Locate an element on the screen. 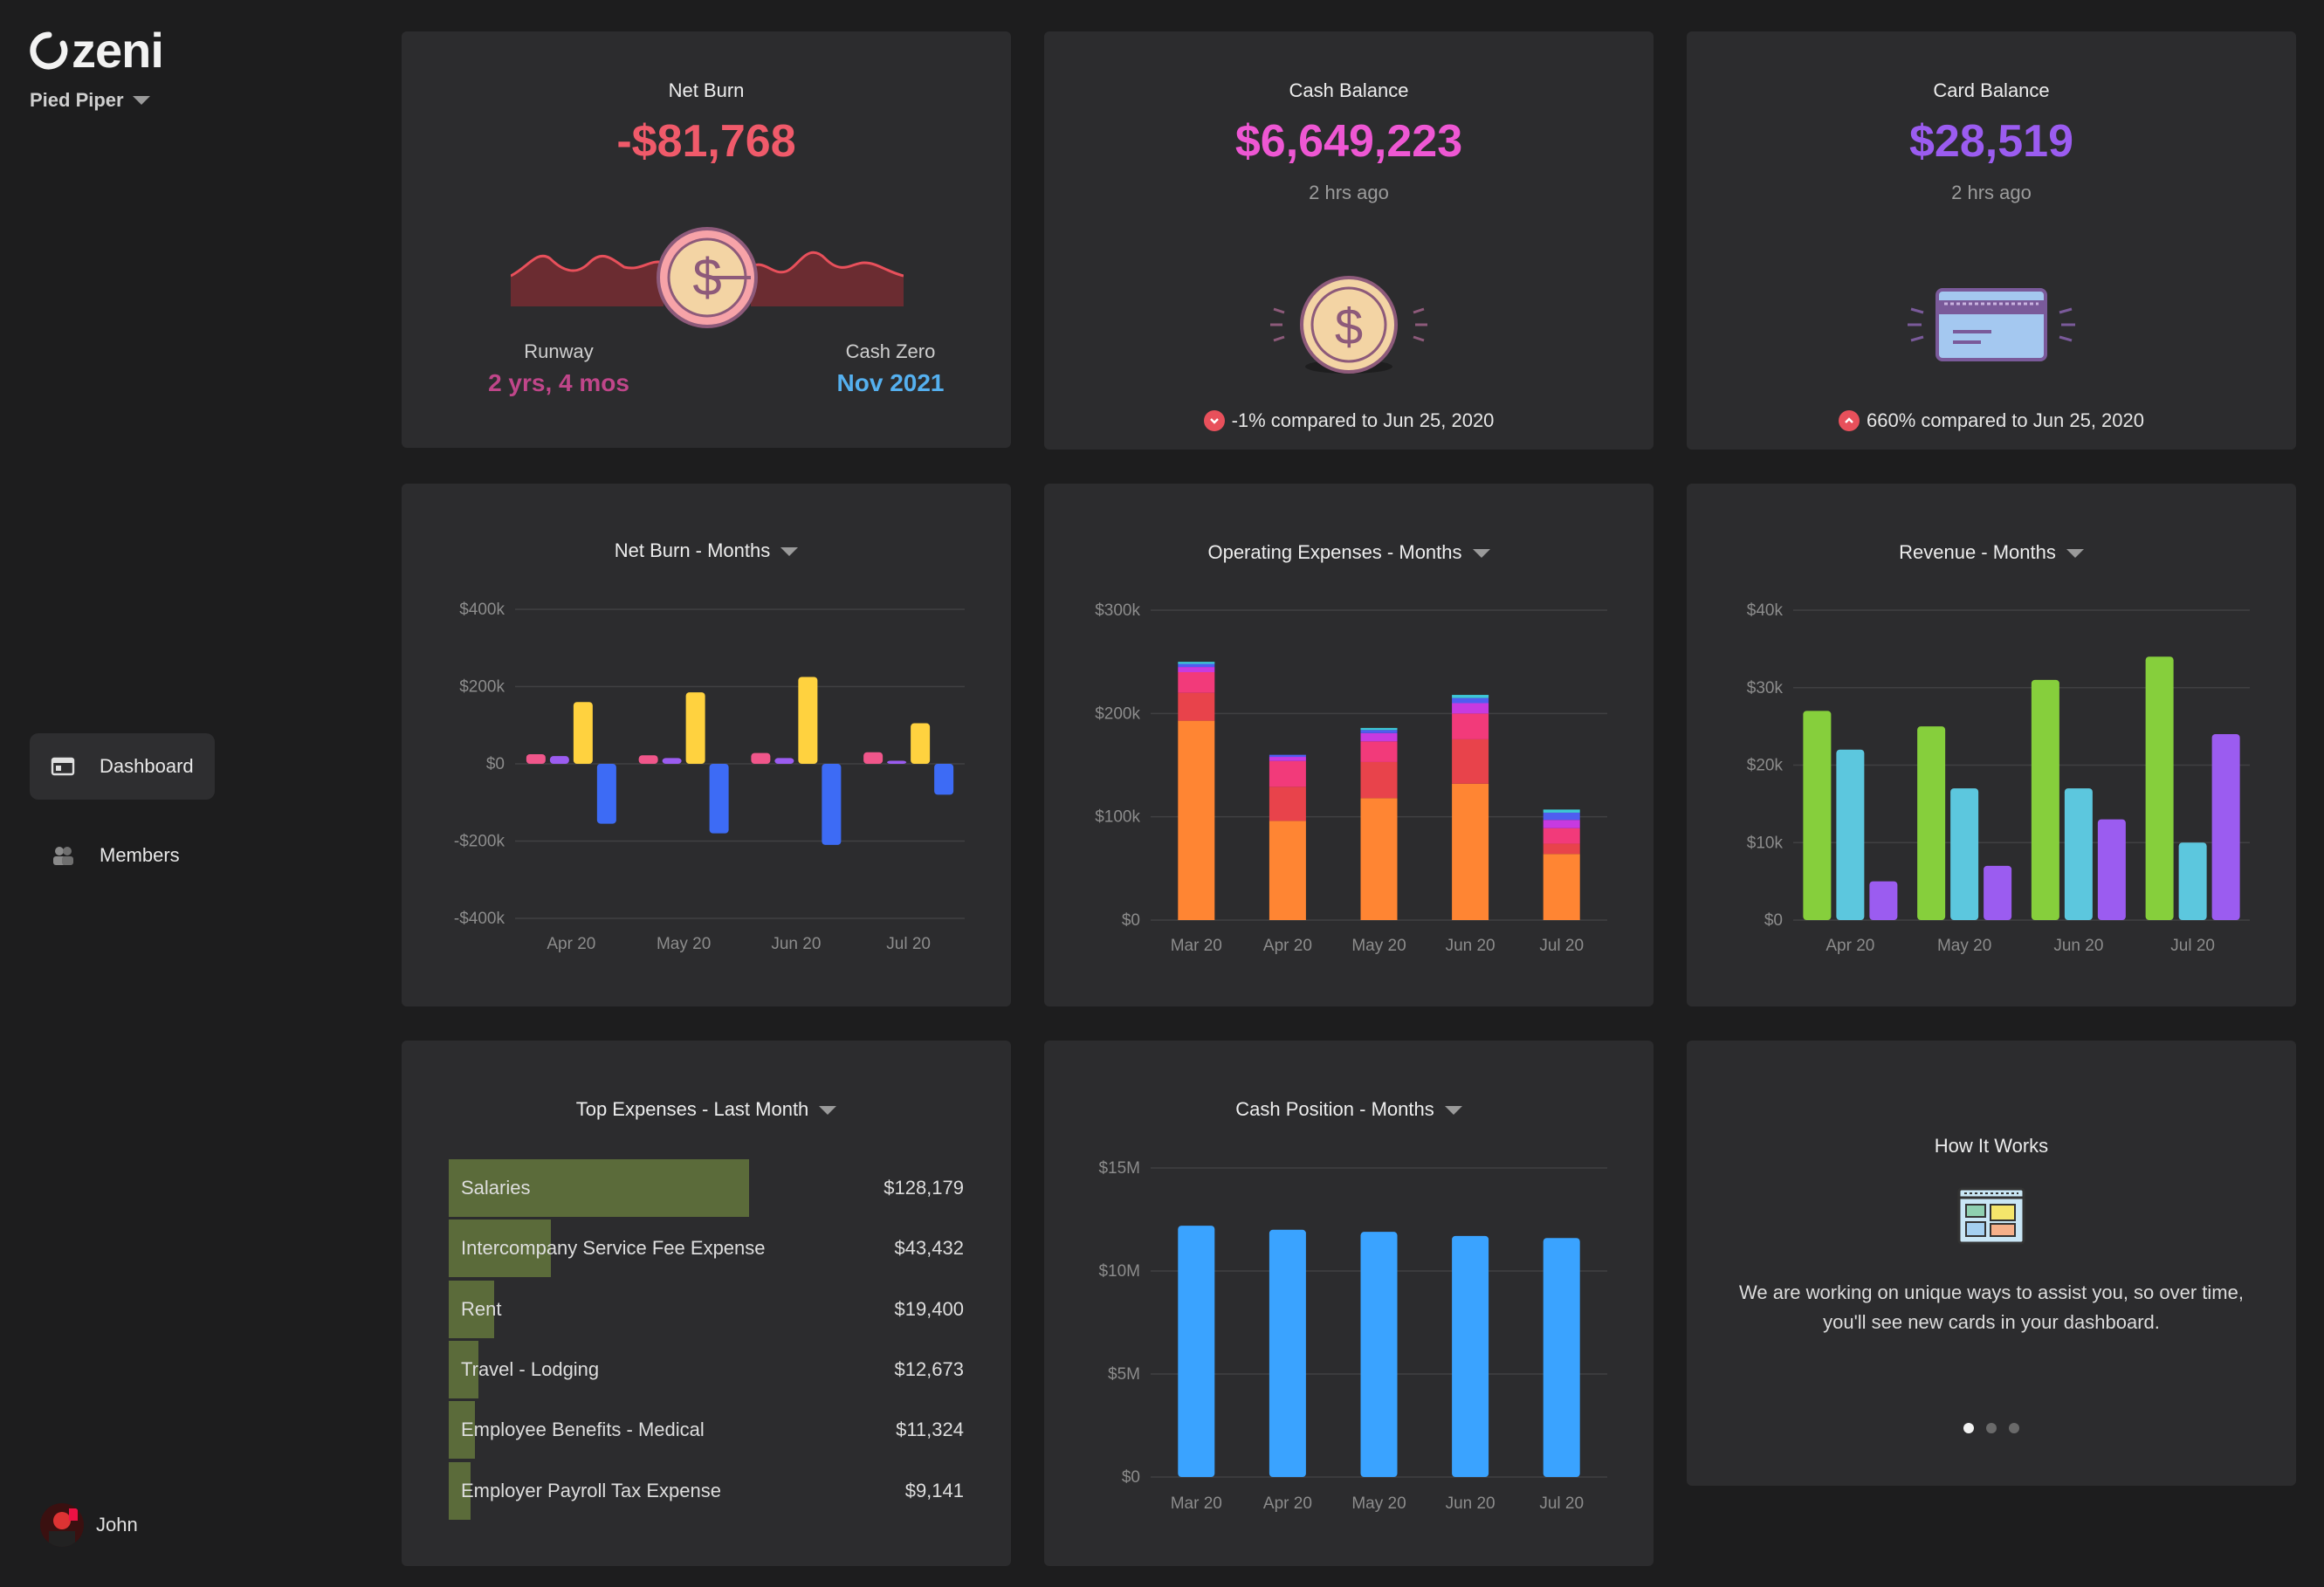  avatar is located at coordinates (62, 1525).